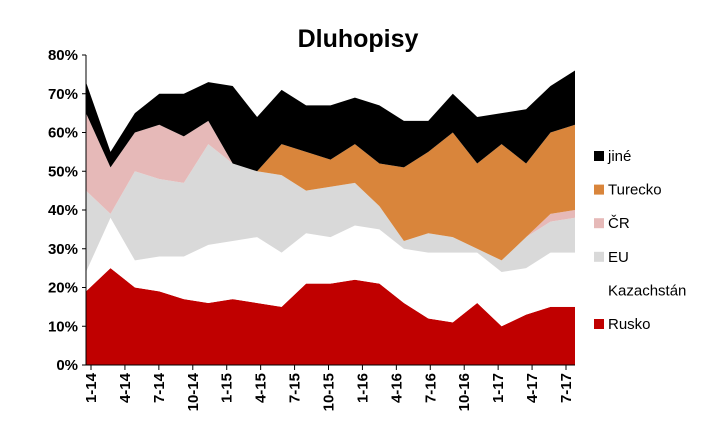 This screenshot has width=715, height=432. Describe the element at coordinates (63, 94) in the screenshot. I see `y-tick-label: 70%` at that location.